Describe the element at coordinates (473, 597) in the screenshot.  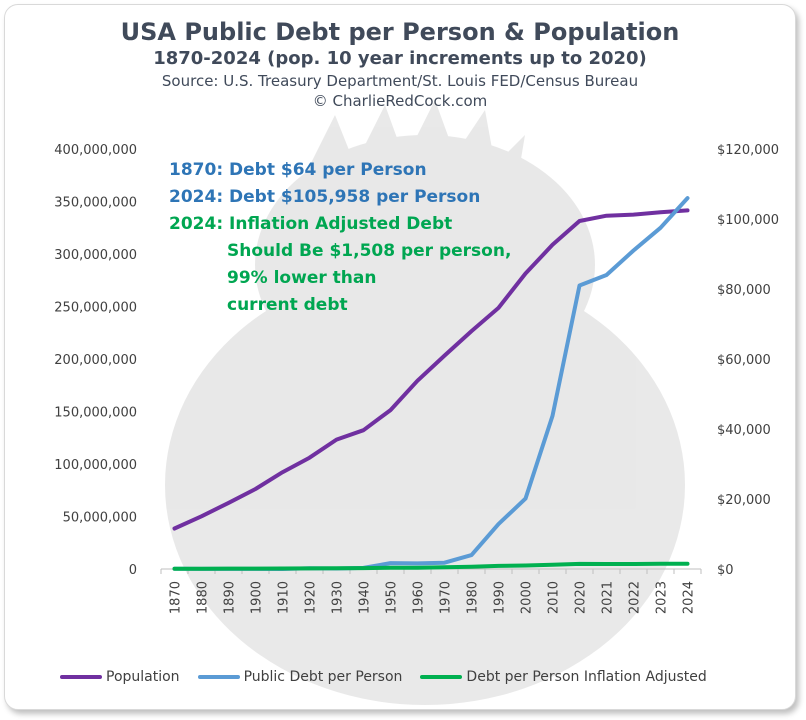
I see `x-tick-label: 1980` at that location.